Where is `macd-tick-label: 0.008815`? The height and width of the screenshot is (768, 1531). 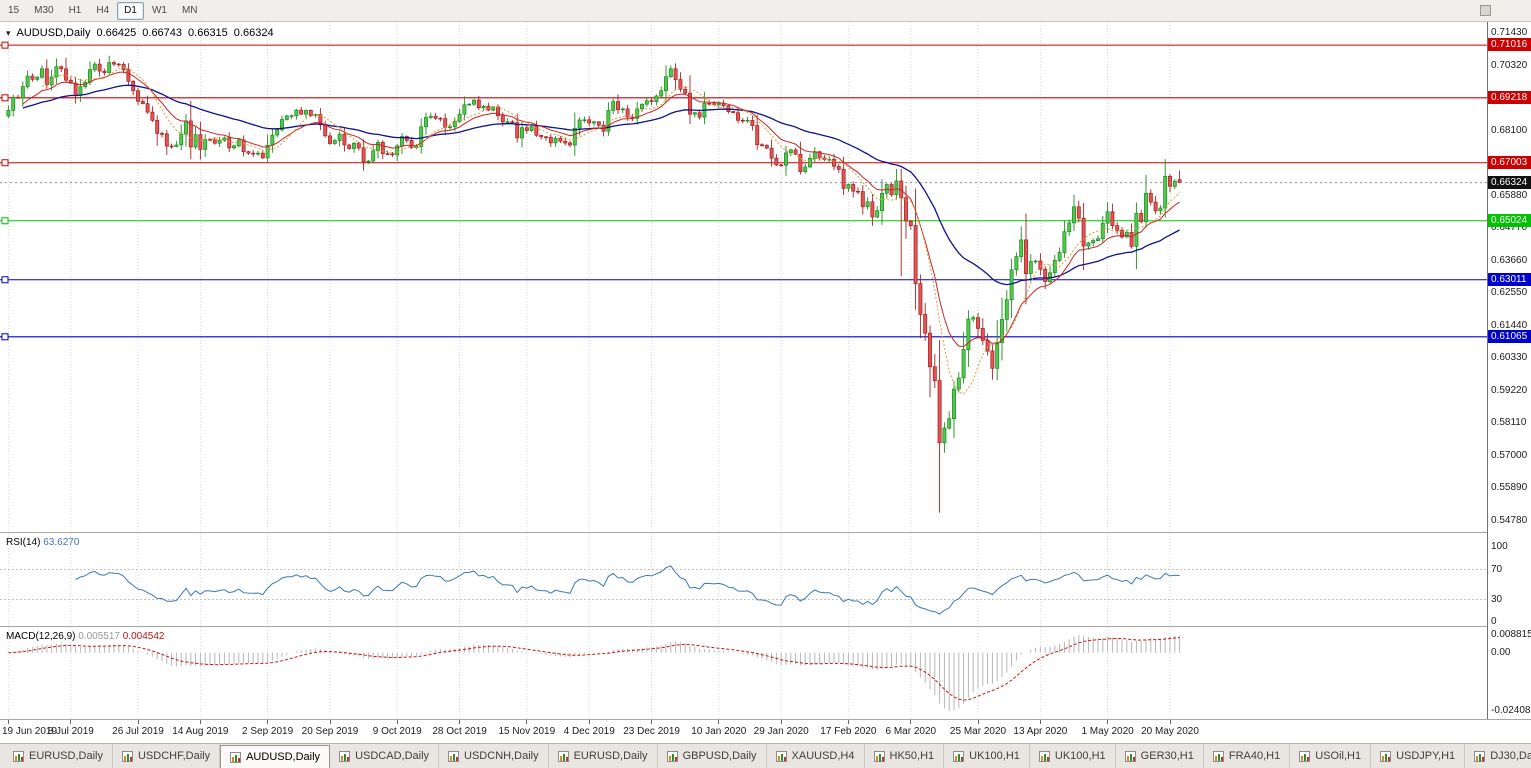
macd-tick-label: 0.008815 is located at coordinates (1511, 634).